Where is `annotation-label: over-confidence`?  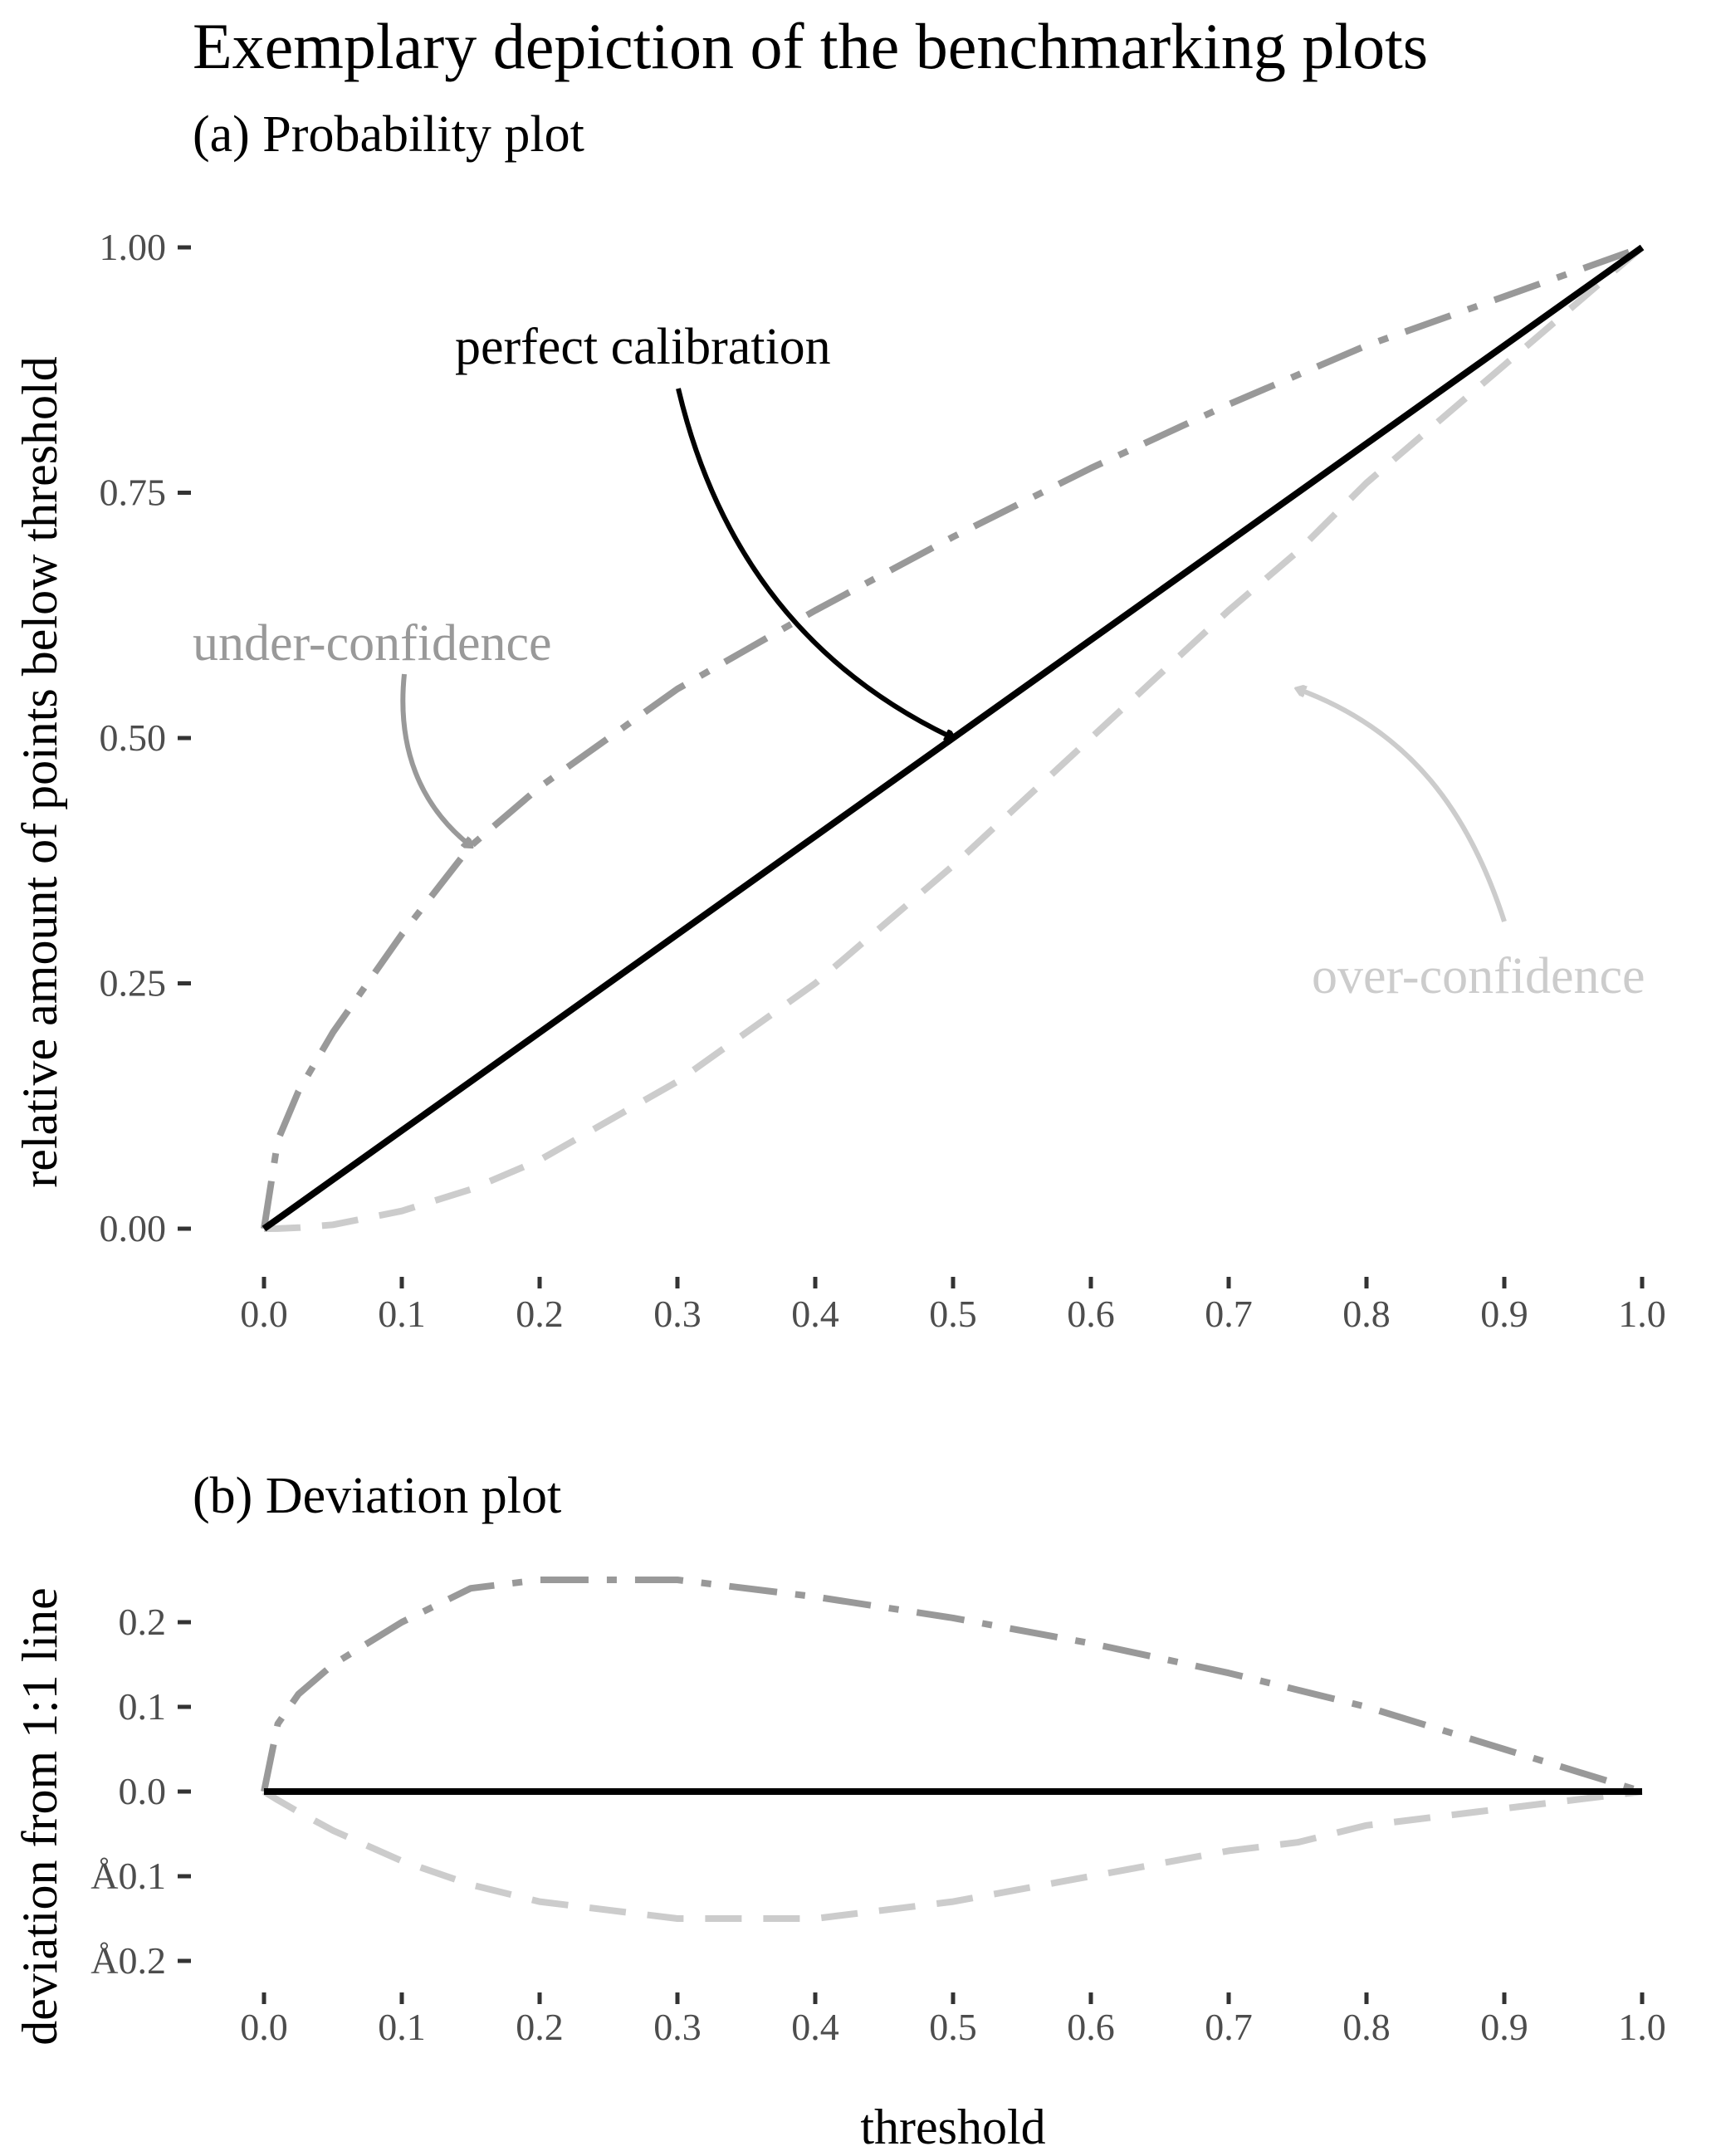 annotation-label: over-confidence is located at coordinates (1478, 977).